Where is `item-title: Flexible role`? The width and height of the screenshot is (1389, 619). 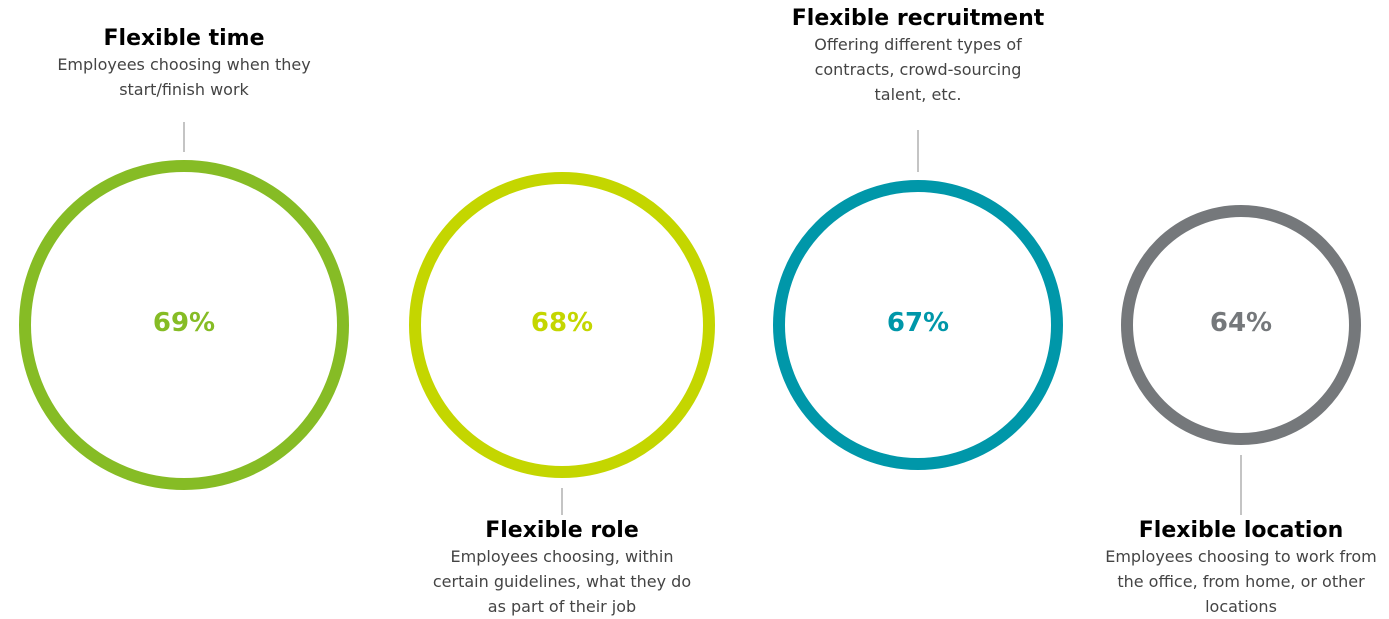
item-title: Flexible role is located at coordinates (562, 530).